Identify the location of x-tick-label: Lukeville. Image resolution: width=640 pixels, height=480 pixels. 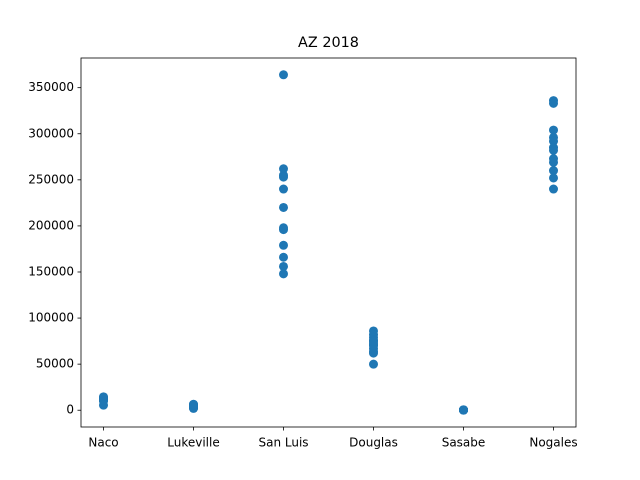
(193, 443).